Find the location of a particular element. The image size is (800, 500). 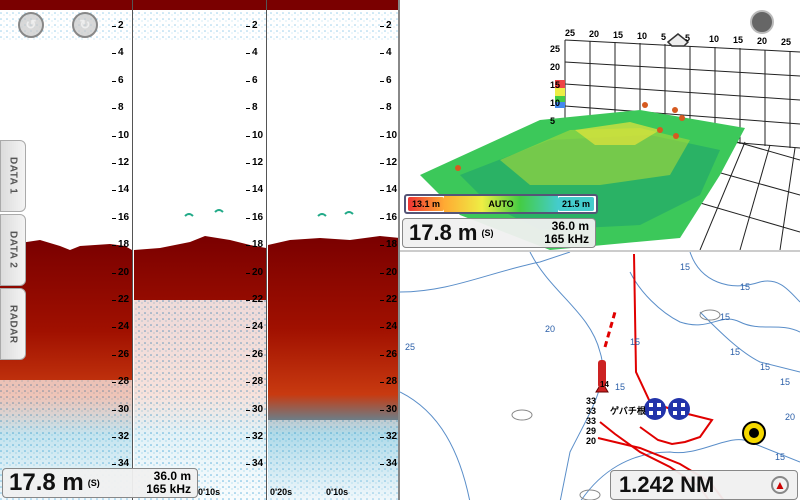

scale-mode: AUTO is located at coordinates (501, 204).